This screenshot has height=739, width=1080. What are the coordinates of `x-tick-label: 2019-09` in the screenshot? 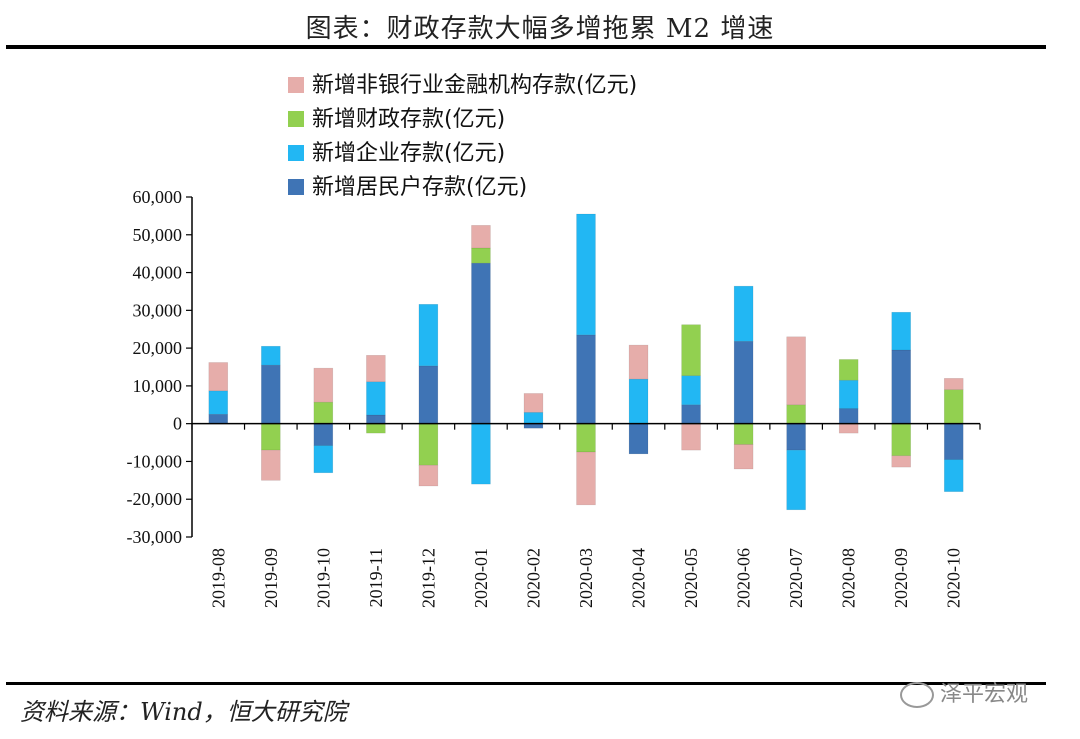 It's located at (271, 578).